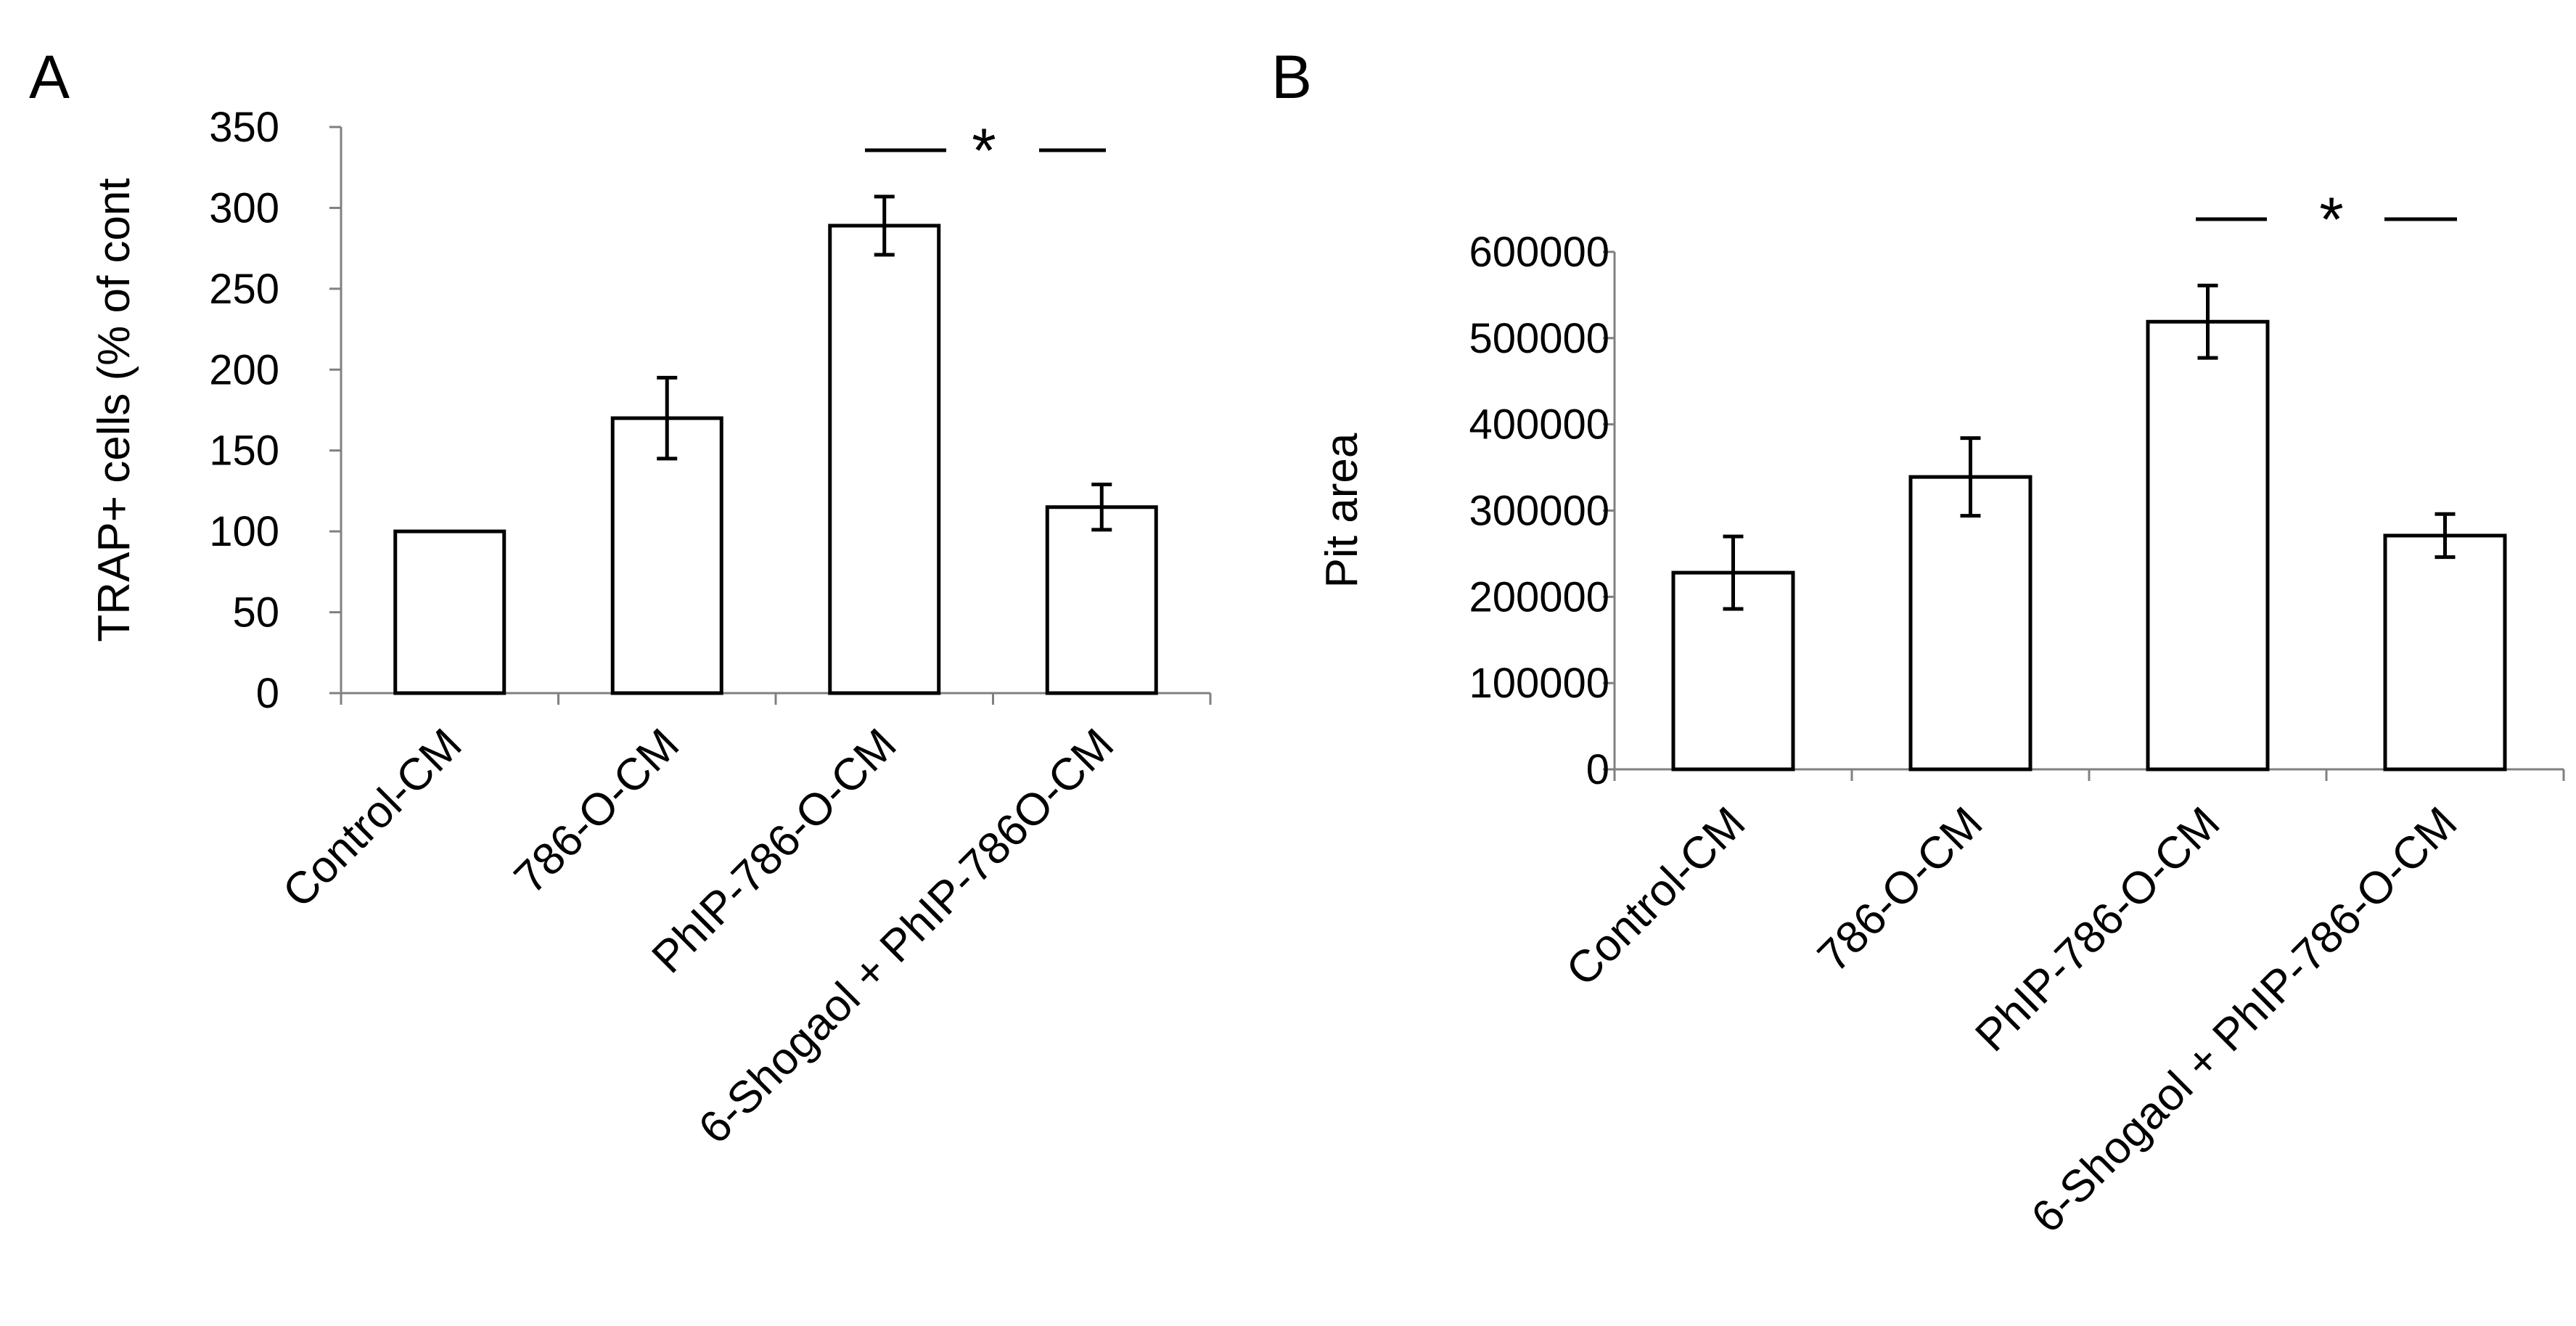  I want to click on y-tick-label: 250, so click(244, 289).